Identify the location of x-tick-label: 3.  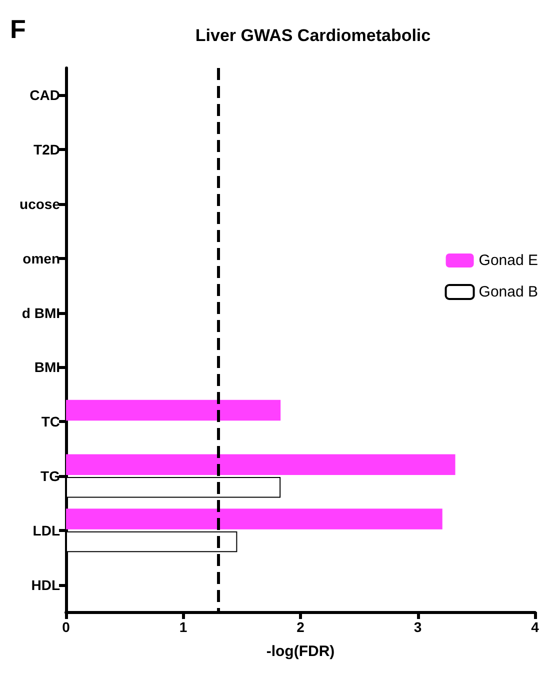
(418, 627).